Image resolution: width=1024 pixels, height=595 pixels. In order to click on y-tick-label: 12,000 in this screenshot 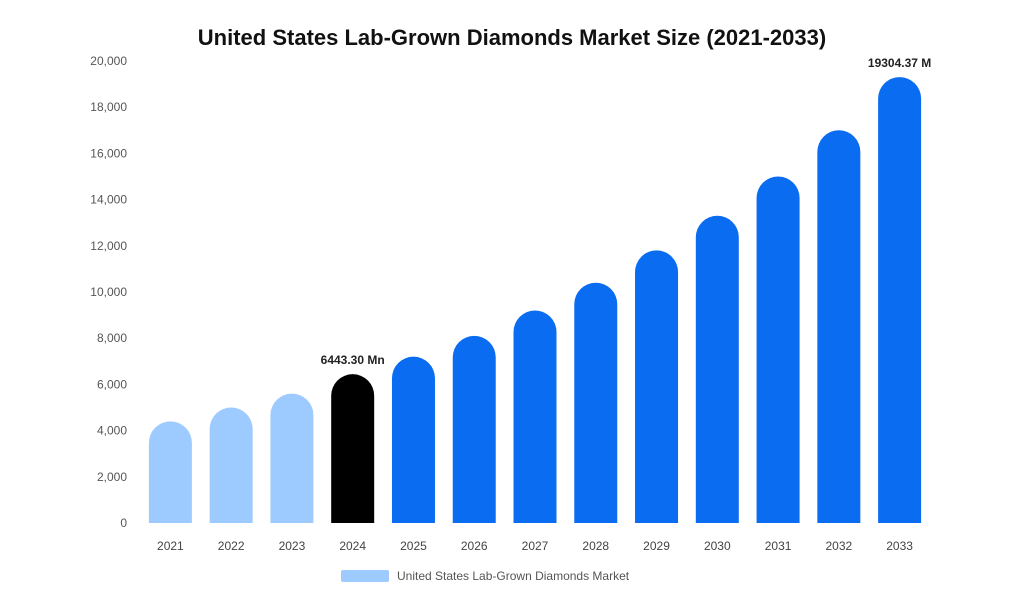, I will do `click(108, 246)`.